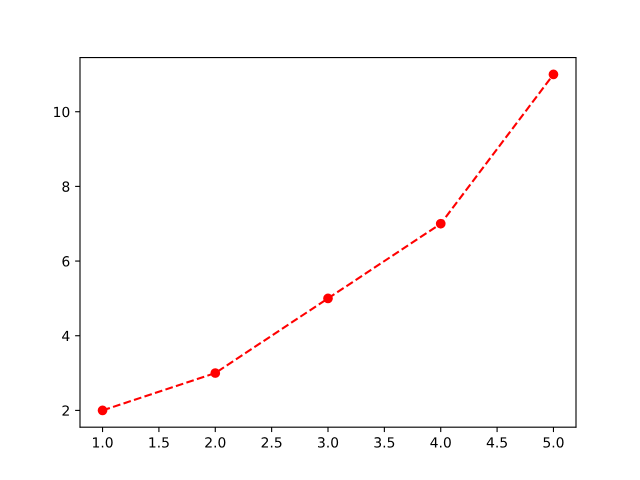 This screenshot has width=640, height=480. I want to click on y-tick-label: 10, so click(62, 112).